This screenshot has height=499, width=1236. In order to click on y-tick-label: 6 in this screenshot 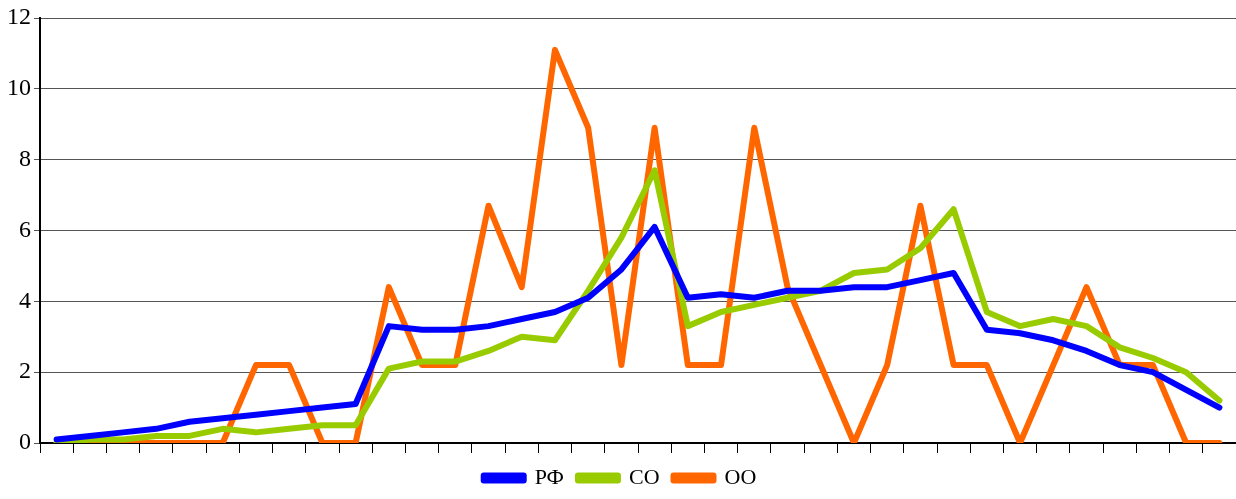, I will do `click(25, 228)`.